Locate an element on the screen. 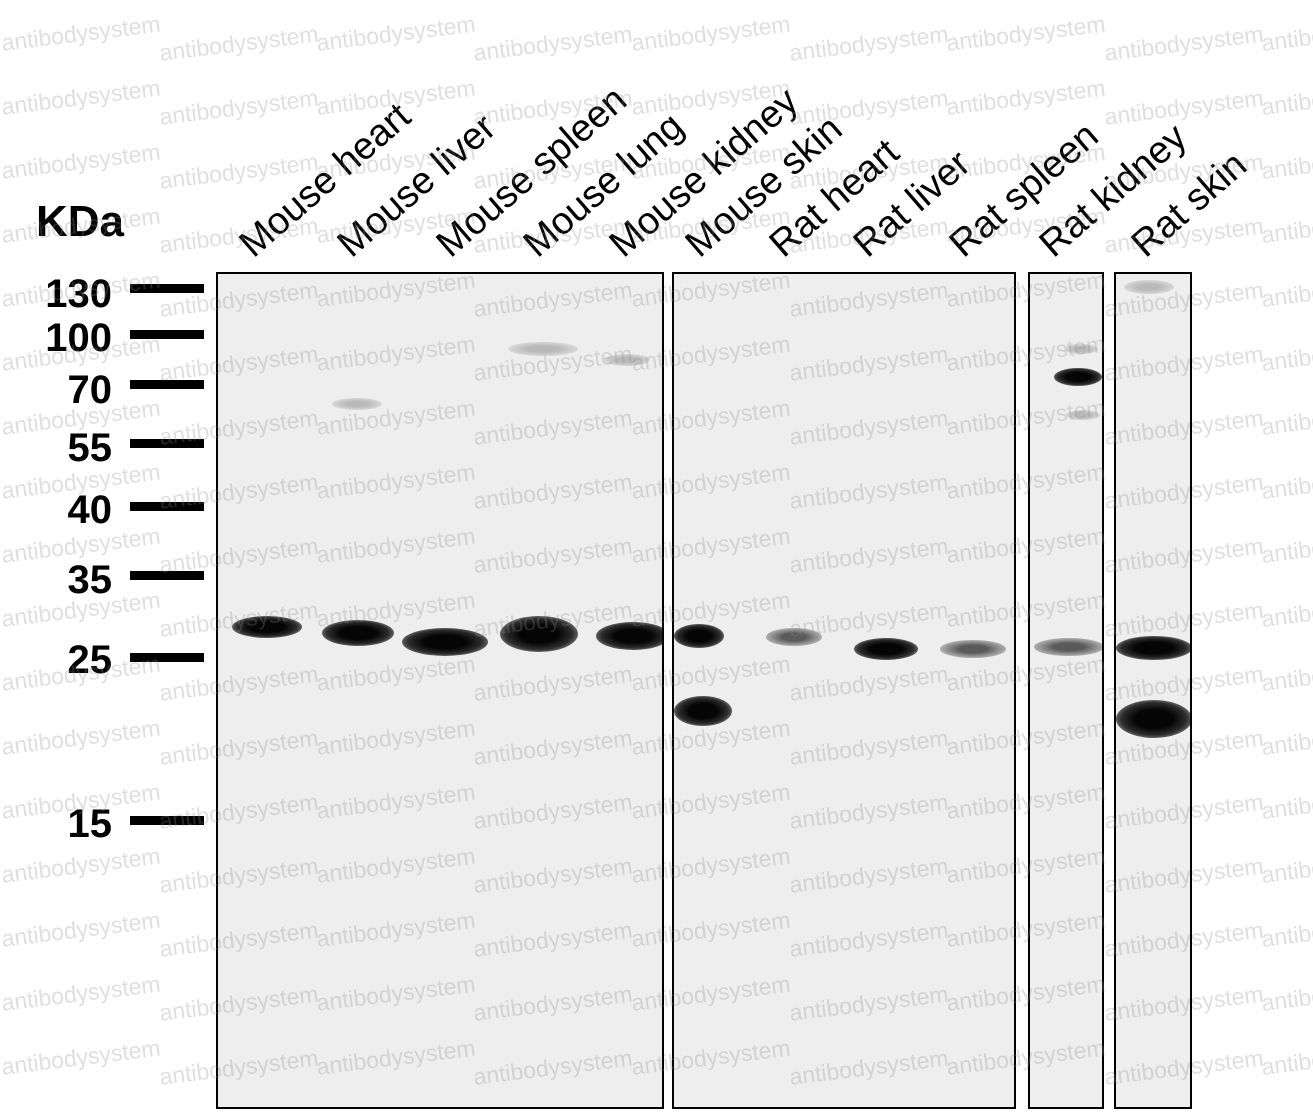 This screenshot has width=1313, height=1113. marker-label-15: 15 is located at coordinates (90, 824).